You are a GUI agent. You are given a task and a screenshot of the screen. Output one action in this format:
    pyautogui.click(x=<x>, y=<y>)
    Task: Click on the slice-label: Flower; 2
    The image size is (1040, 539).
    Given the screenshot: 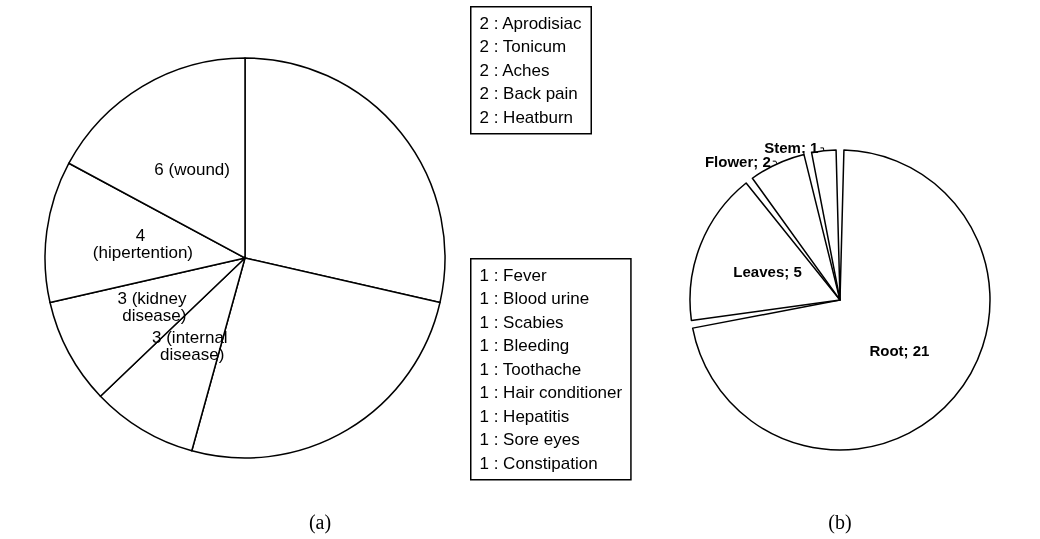 What is the action you would take?
    pyautogui.click(x=737, y=161)
    